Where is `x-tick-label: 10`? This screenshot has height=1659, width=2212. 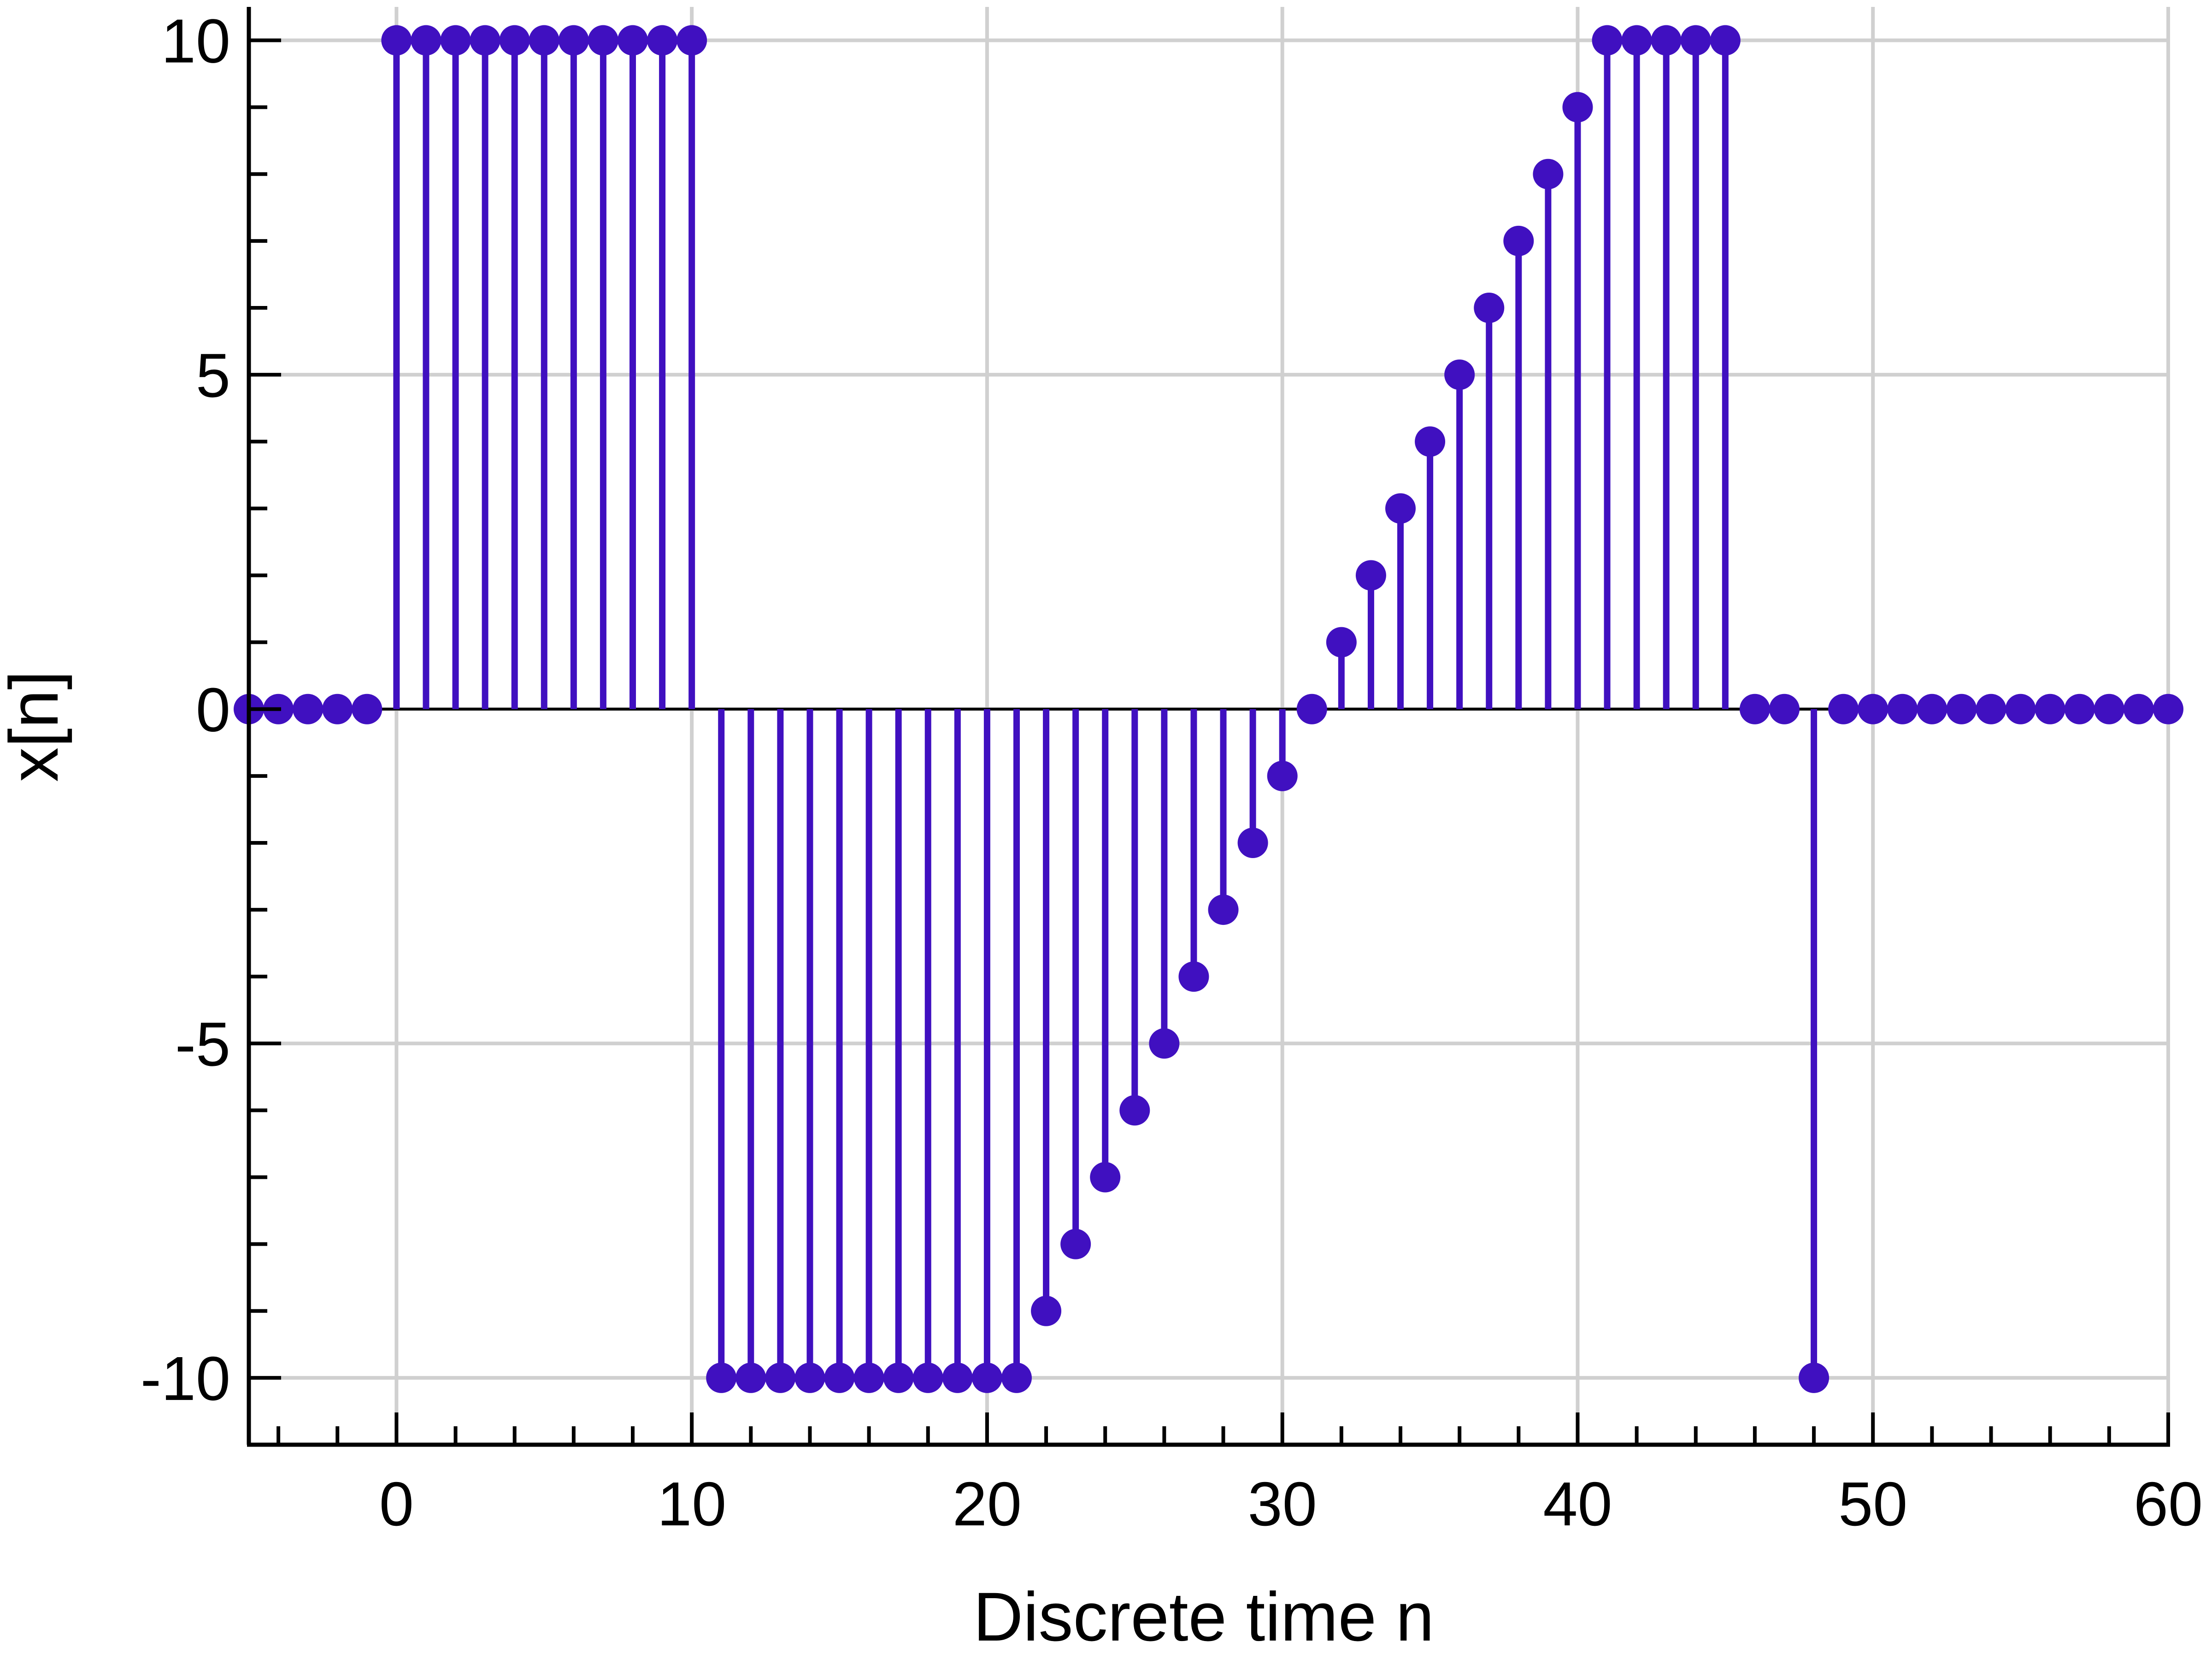
x-tick-label: 10 is located at coordinates (691, 1504).